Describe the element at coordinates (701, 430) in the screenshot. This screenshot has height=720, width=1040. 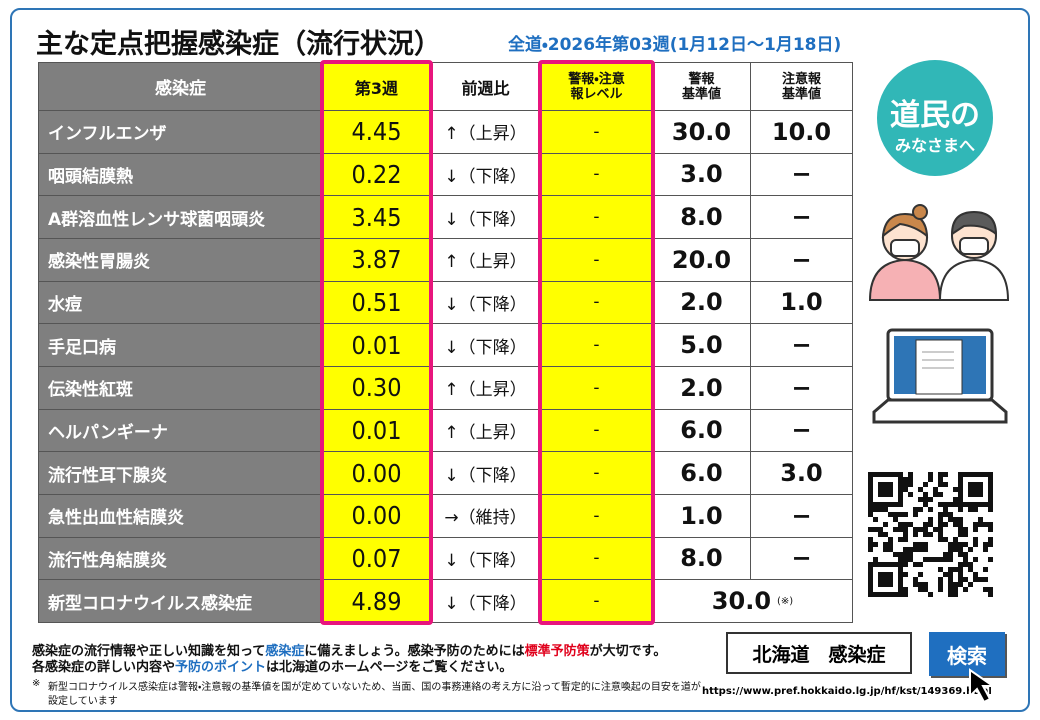
I see `table-cell: 6.0` at that location.